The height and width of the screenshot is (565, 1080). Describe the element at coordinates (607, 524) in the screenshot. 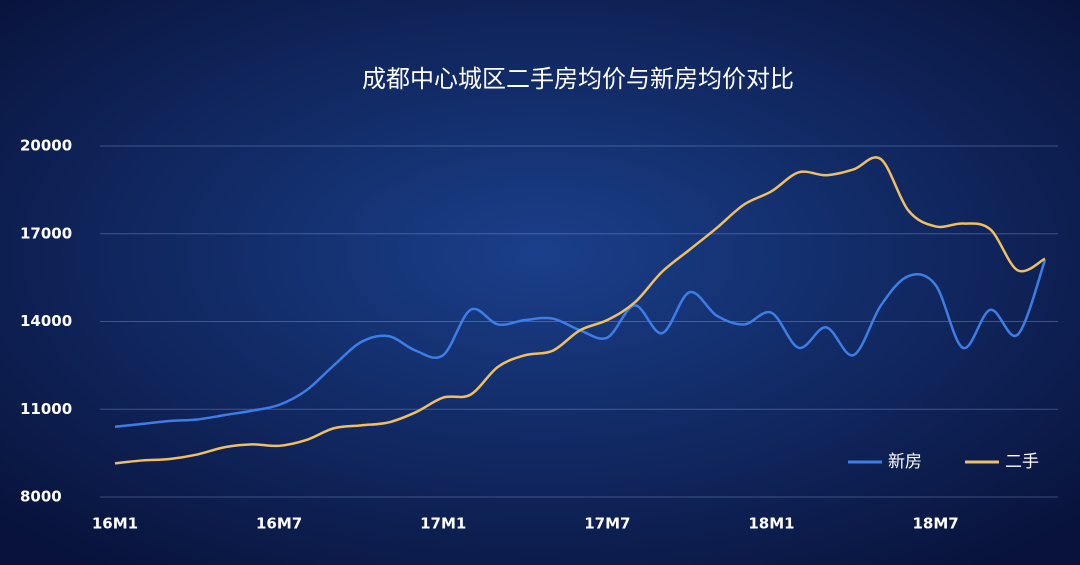

I see `x-tick-label: 17M7` at that location.